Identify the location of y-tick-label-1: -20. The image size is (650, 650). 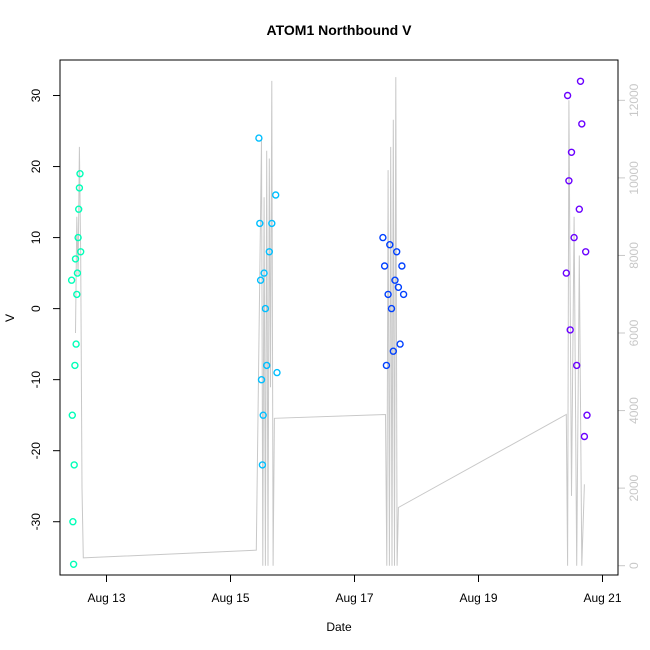
(36, 451).